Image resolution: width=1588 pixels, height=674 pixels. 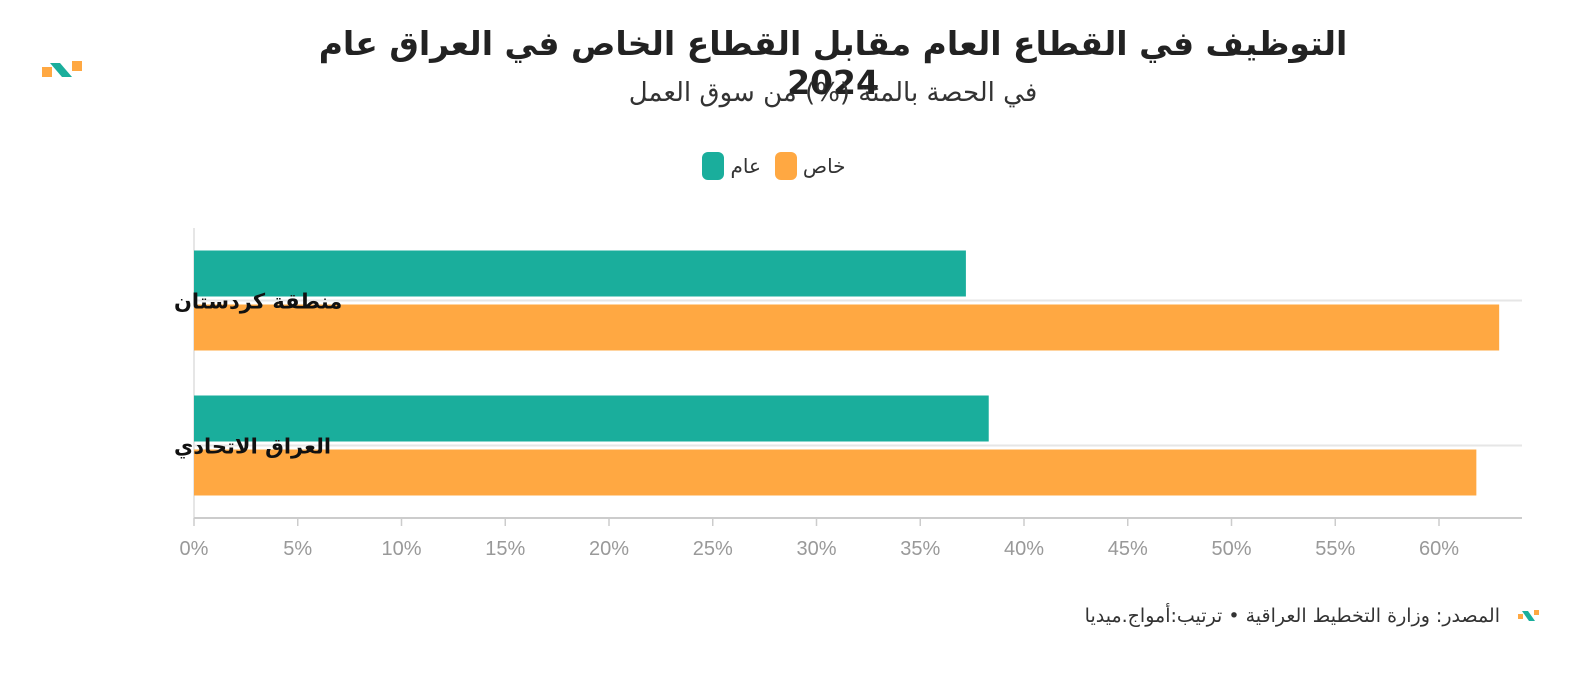 What do you see at coordinates (297, 549) in the screenshot?
I see `x-tick-label: 5%` at bounding box center [297, 549].